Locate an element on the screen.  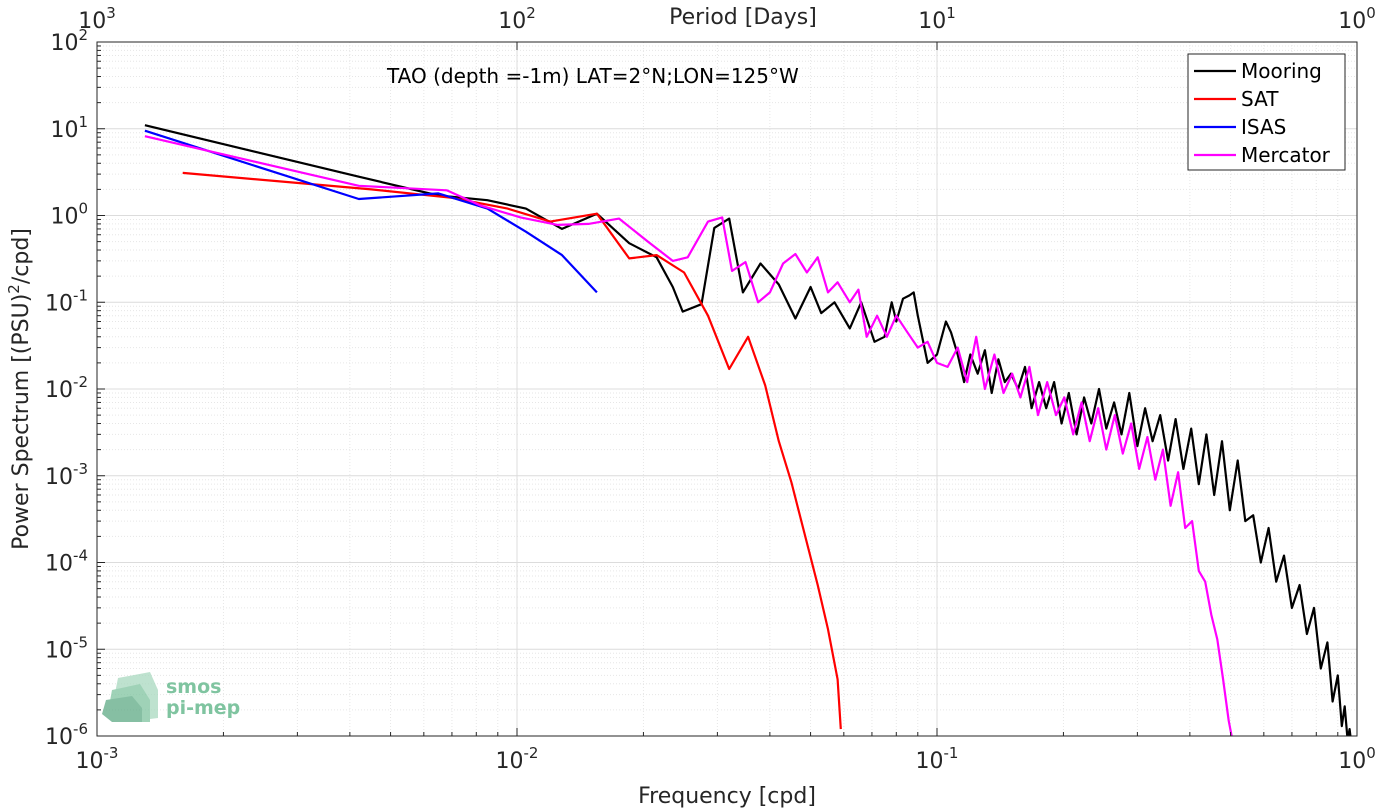
x2-tick-label: 10⁰ is located at coordinates (1357, 19).